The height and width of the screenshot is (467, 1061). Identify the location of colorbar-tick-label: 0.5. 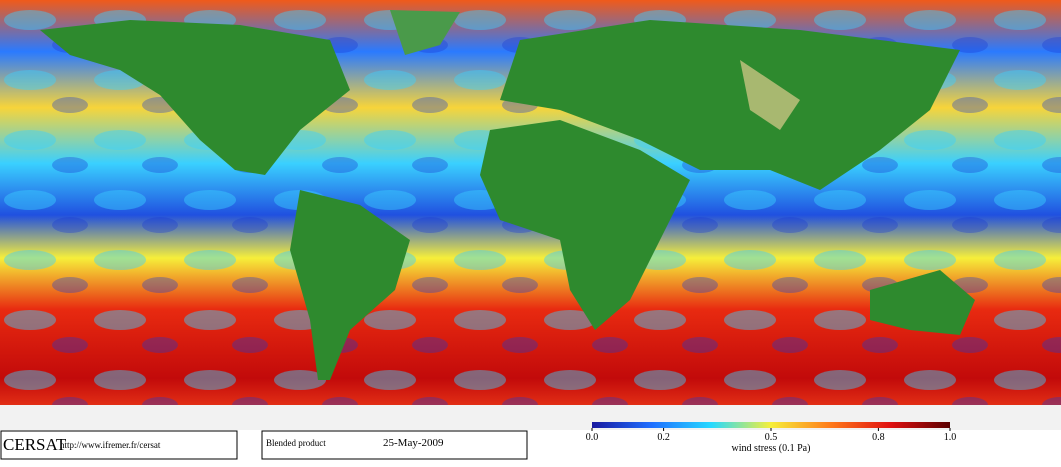
(771, 437).